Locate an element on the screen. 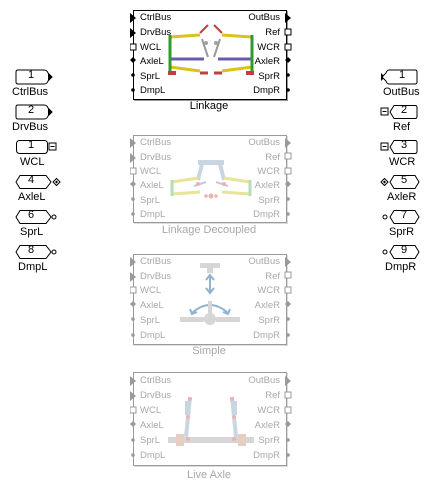 The height and width of the screenshot is (495, 435). outport-shape is located at coordinates (399, 77).